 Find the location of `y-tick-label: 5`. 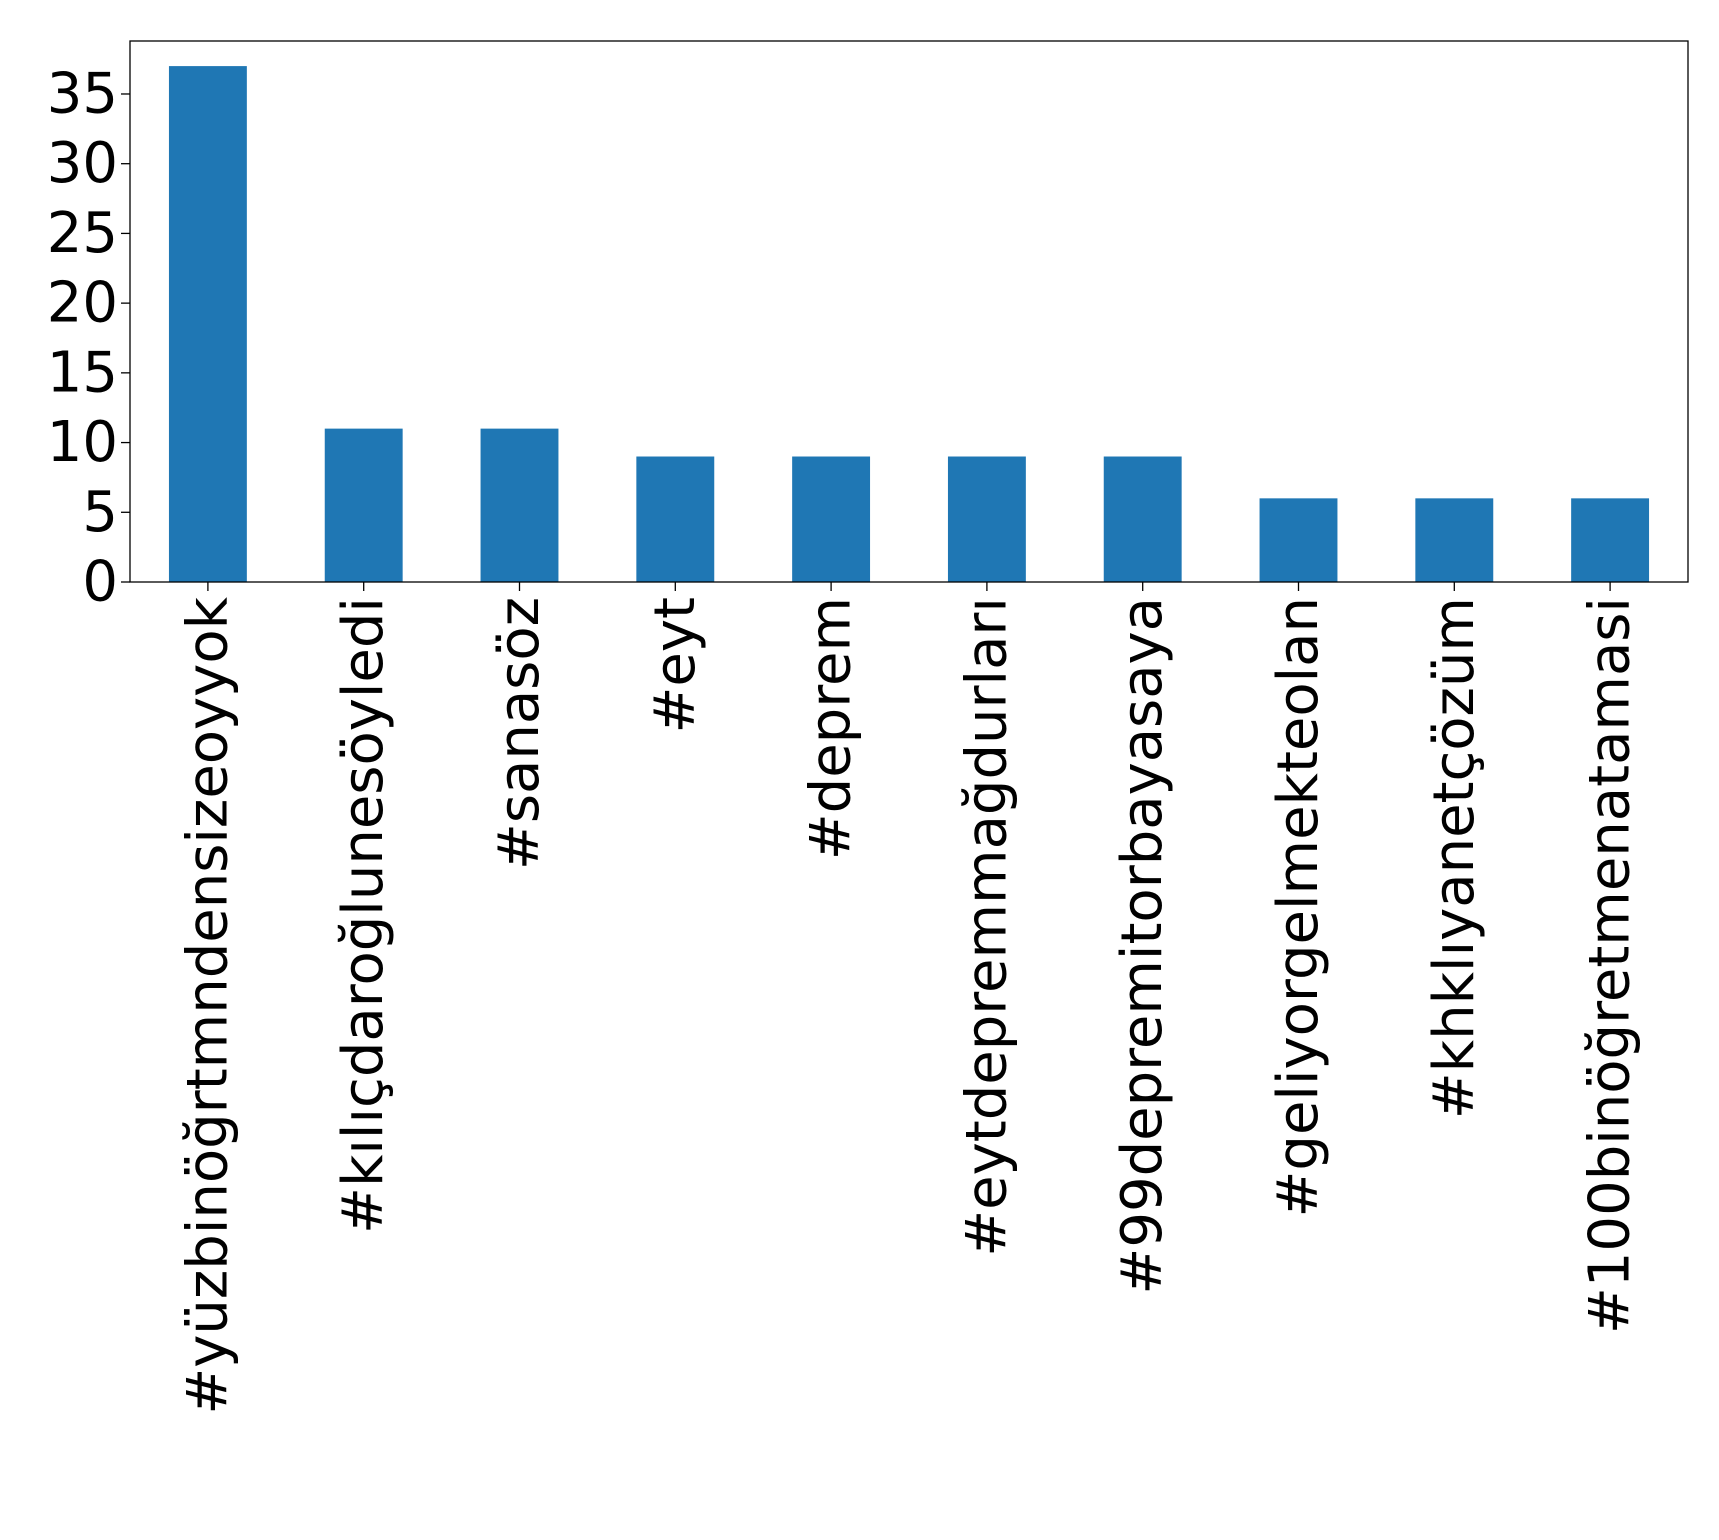

y-tick-label: 5 is located at coordinates (100, 512).